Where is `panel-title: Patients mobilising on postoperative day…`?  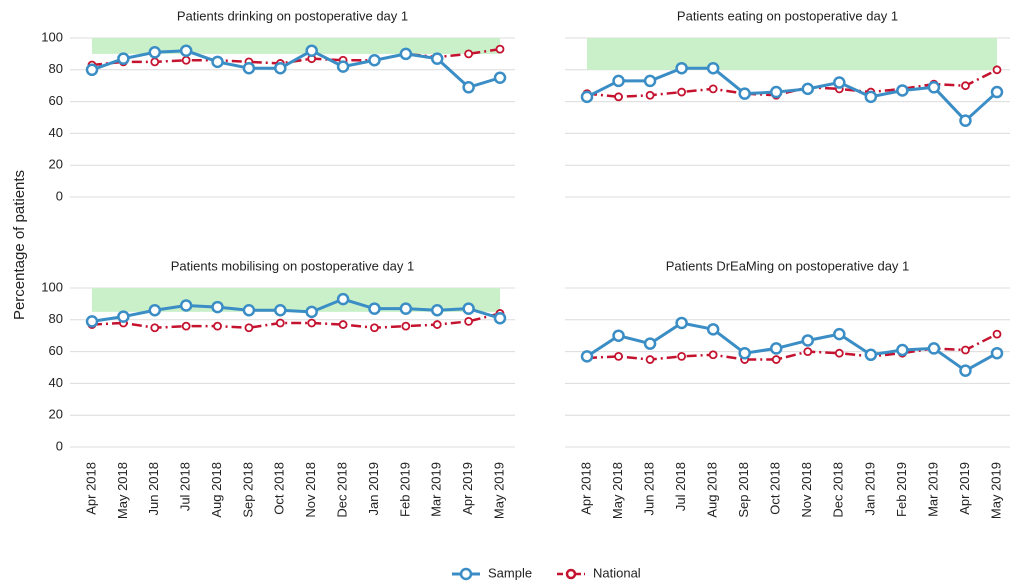 panel-title: Patients mobilising on postoperative day… is located at coordinates (293, 265).